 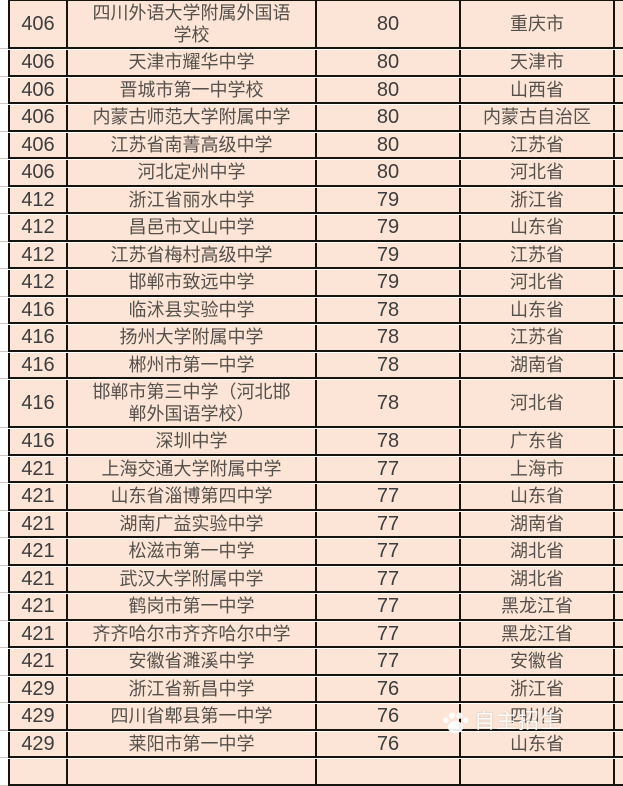 What do you see at coordinates (311, 173) in the screenshot?
I see `table-row: 406 河北定州中学 80 河北省` at bounding box center [311, 173].